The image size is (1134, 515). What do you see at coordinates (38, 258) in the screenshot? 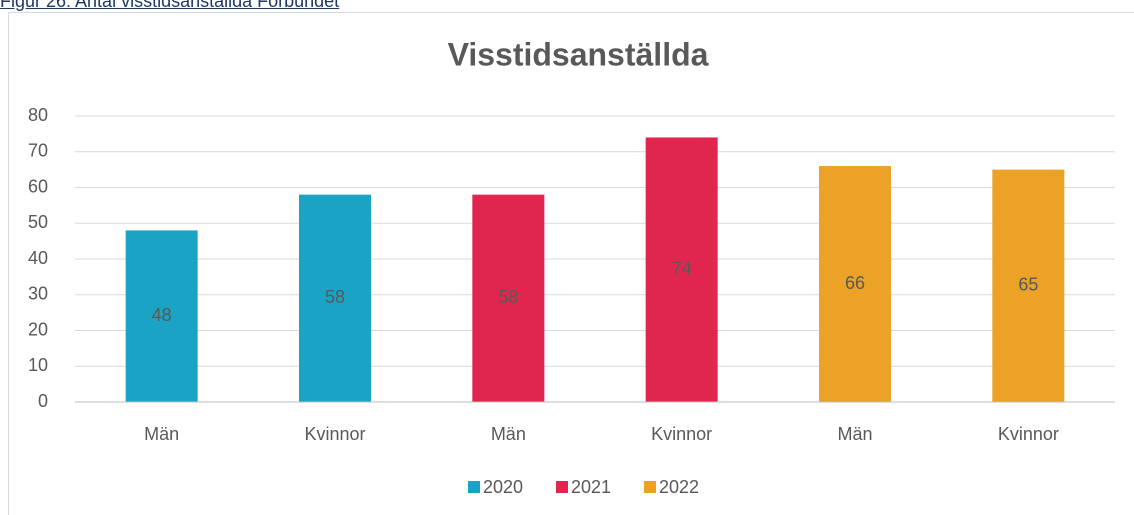
I see `y-tick-label: 40` at bounding box center [38, 258].